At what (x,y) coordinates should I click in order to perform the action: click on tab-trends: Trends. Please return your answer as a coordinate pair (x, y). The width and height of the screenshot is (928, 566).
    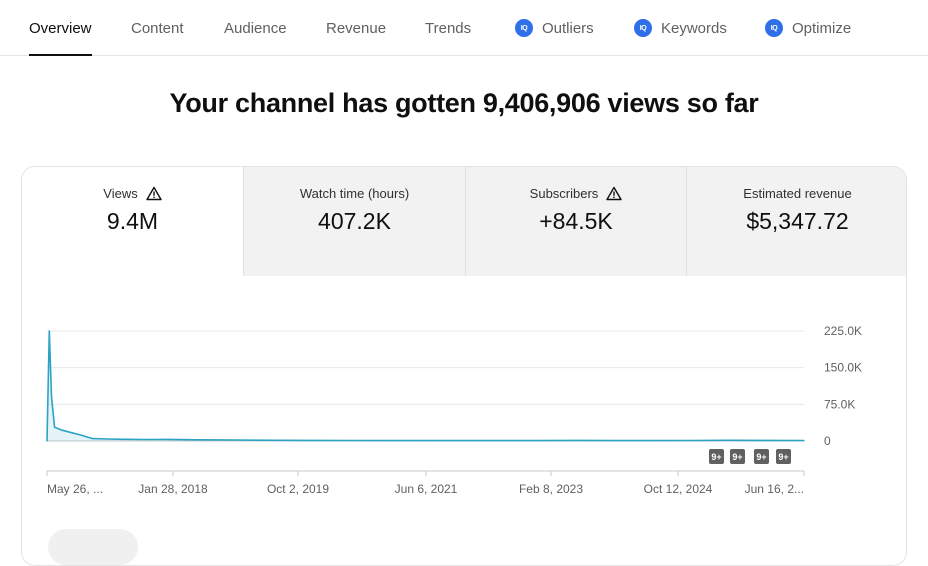
    Looking at the image, I should click on (448, 28).